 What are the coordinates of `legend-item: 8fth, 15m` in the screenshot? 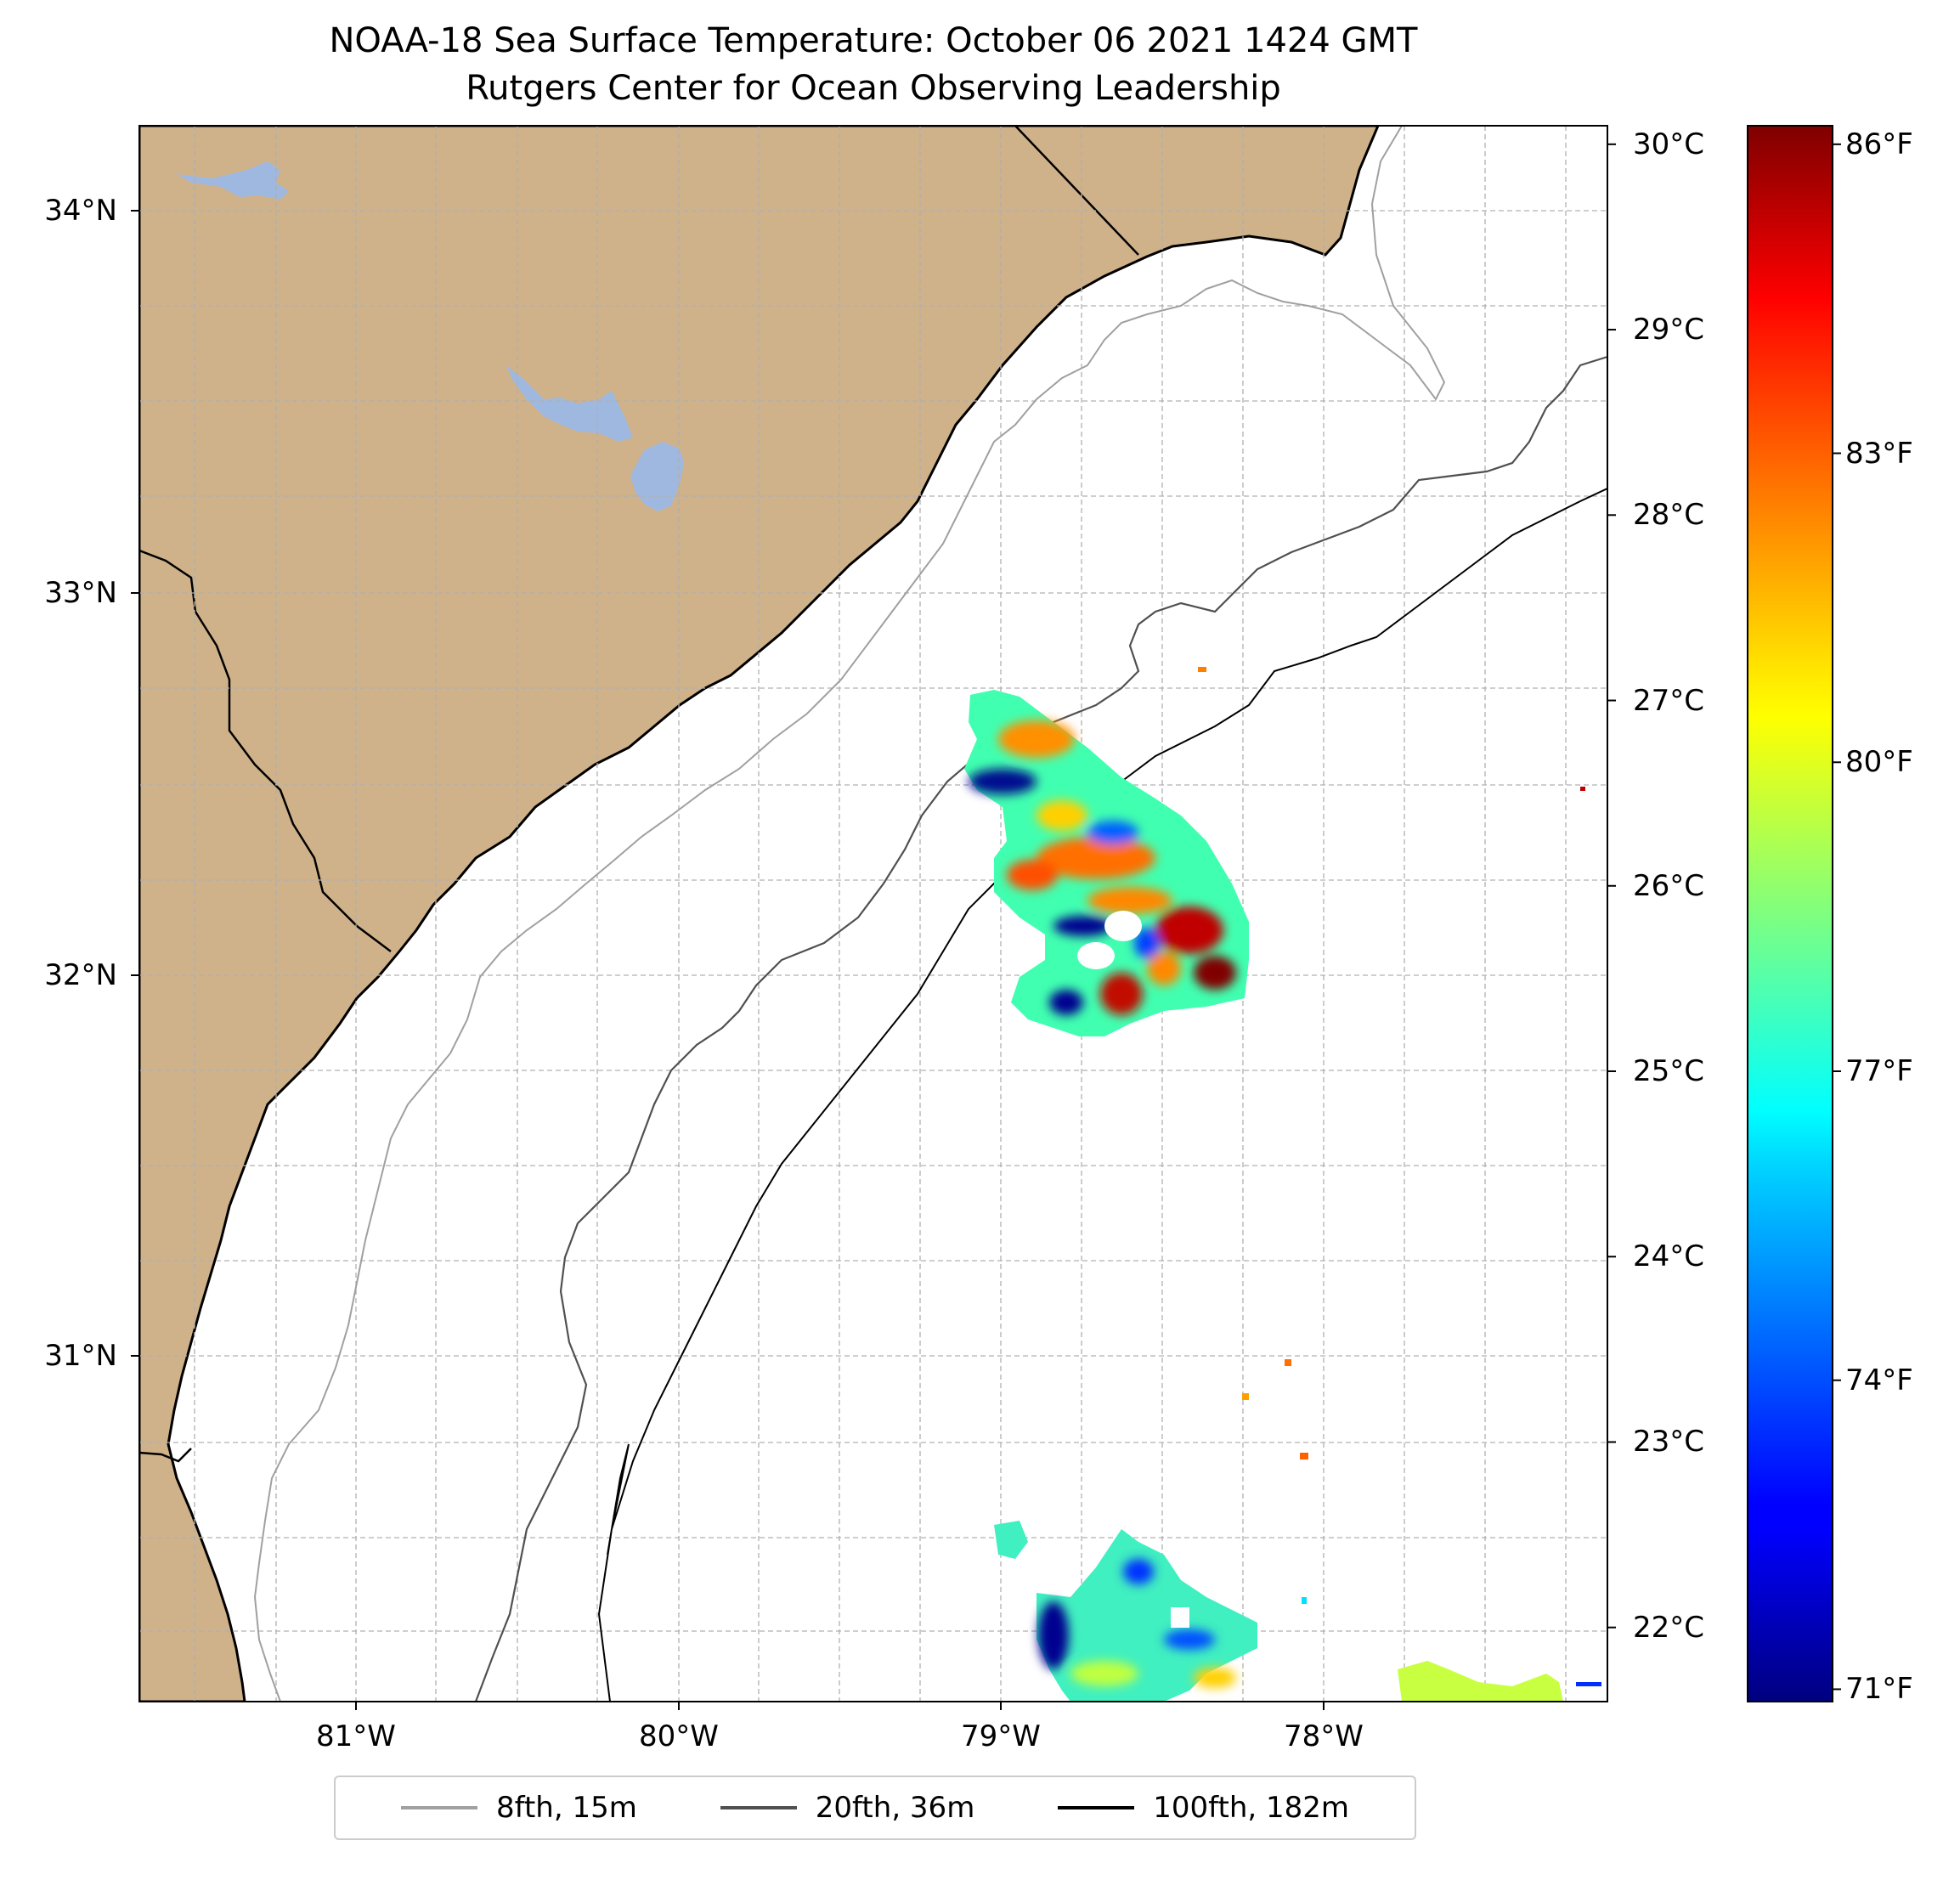 It's located at (519, 1808).